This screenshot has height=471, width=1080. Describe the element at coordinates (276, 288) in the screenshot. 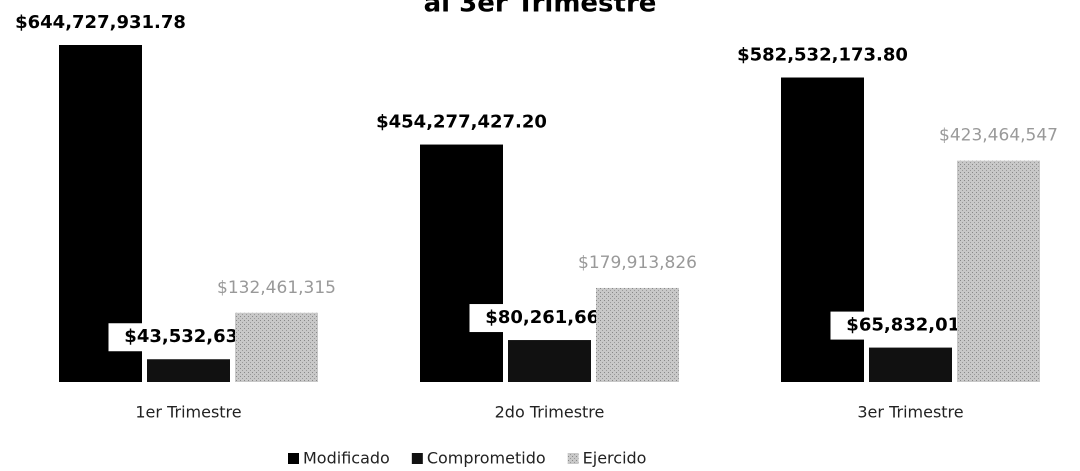

I see `value-label: $132,461,315` at that location.